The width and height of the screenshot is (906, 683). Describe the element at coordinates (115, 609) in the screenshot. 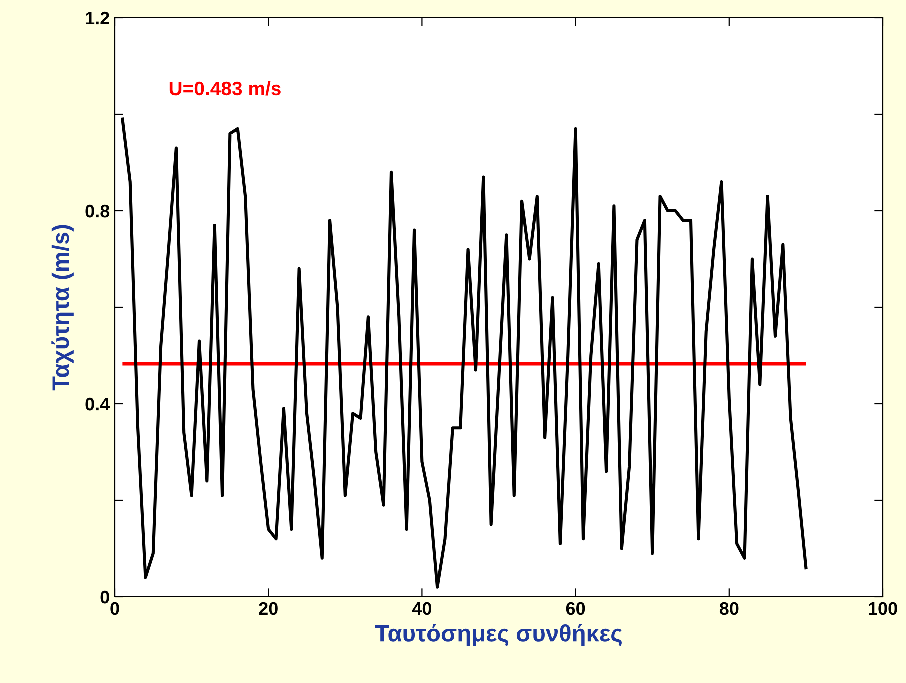

I see `x-tick-label: 0` at that location.